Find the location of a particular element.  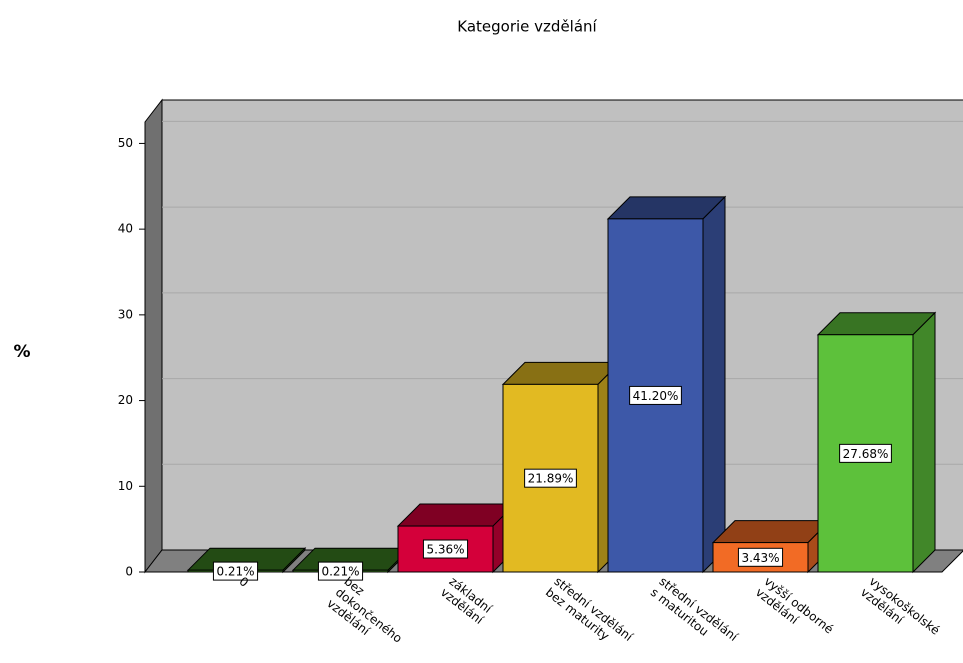

data-label: 3.43% is located at coordinates (760, 558).